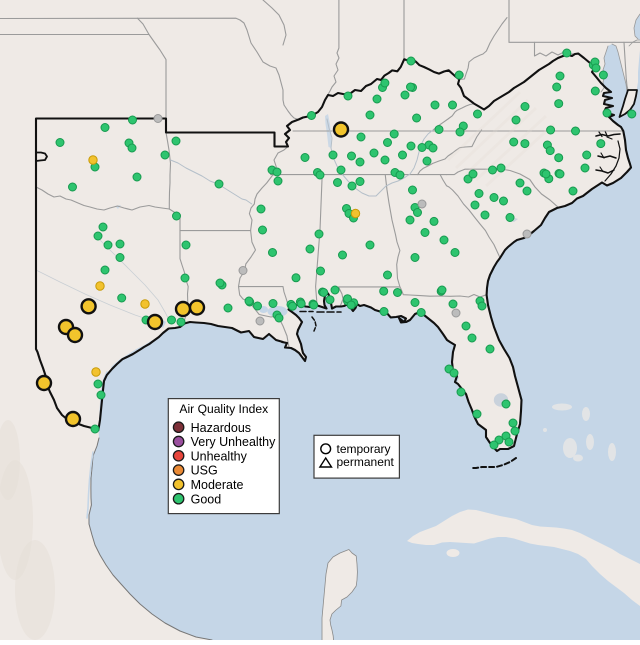 The height and width of the screenshot is (645, 640). Describe the element at coordinates (221, 428) in the screenshot. I see `svg-text: Hazardous` at that location.